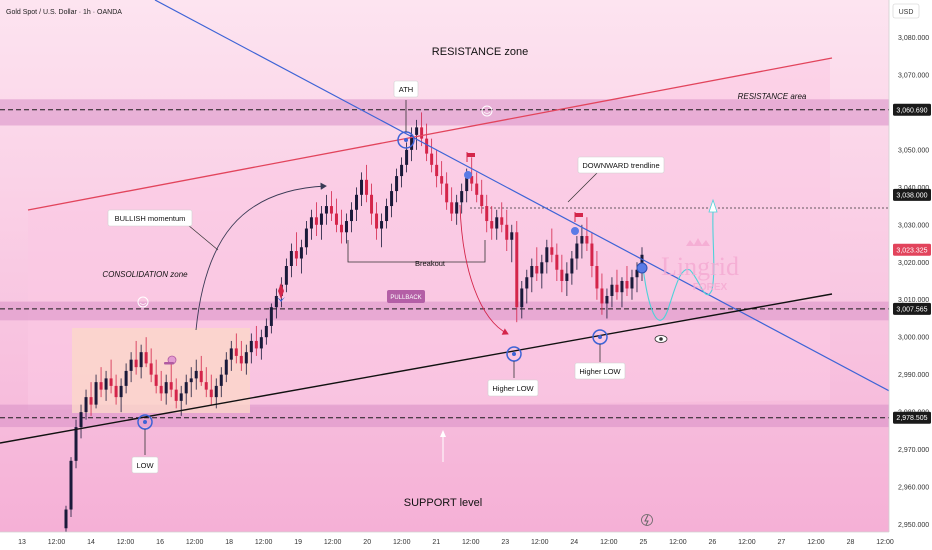 Image resolution: width=932 pixels, height=550 pixels. Describe the element at coordinates (913, 450) in the screenshot. I see `y-tick-label: 2,970.000` at that location.